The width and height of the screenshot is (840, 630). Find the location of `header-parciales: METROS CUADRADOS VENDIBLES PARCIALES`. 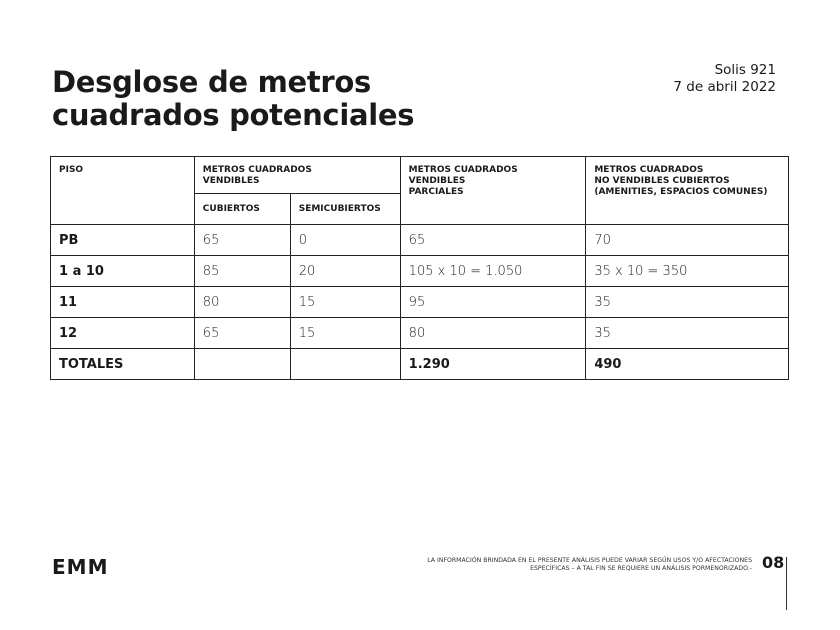

header-parciales: METROS CUADRADOS VENDIBLES PARCIALES is located at coordinates (493, 190).